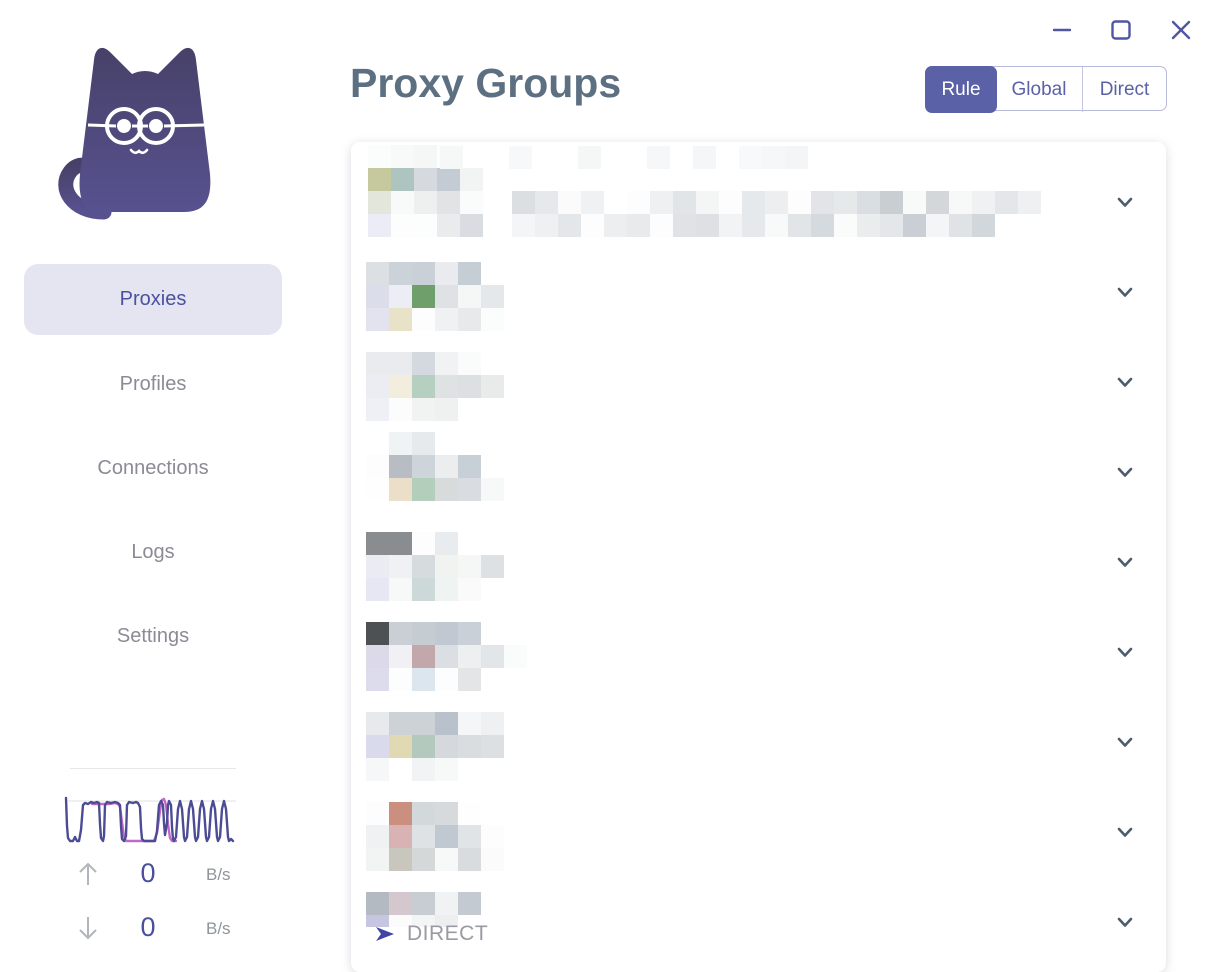 The height and width of the screenshot is (972, 1222). Describe the element at coordinates (153, 552) in the screenshot. I see `sidebar-item-logs: Logs` at that location.